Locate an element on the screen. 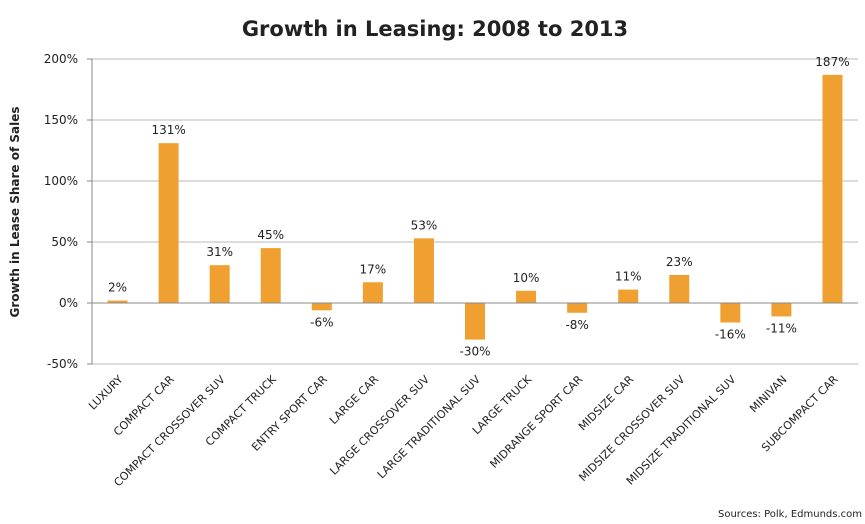 This screenshot has width=865, height=524. source-note: Sources: Polk, Edmunds.com is located at coordinates (790, 514).